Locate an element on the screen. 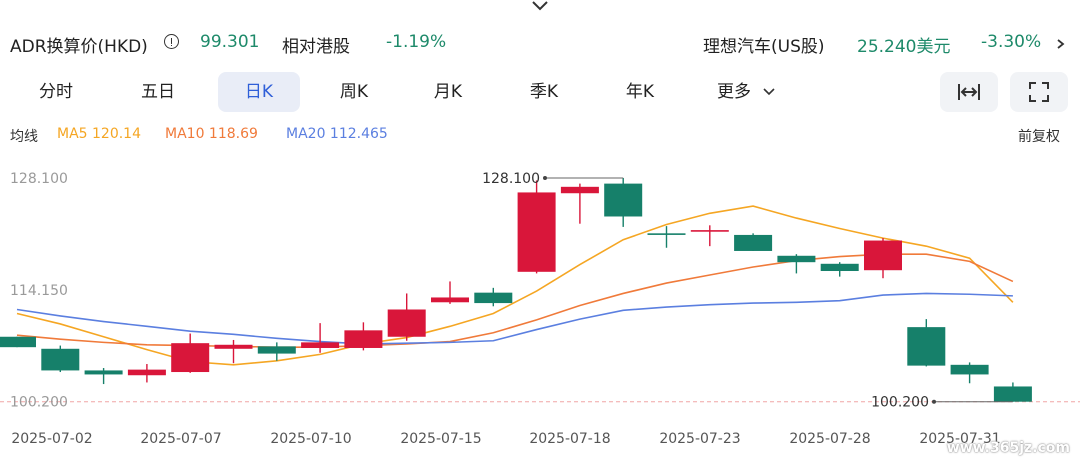  tab-quarterly-k: 季K is located at coordinates (544, 92).